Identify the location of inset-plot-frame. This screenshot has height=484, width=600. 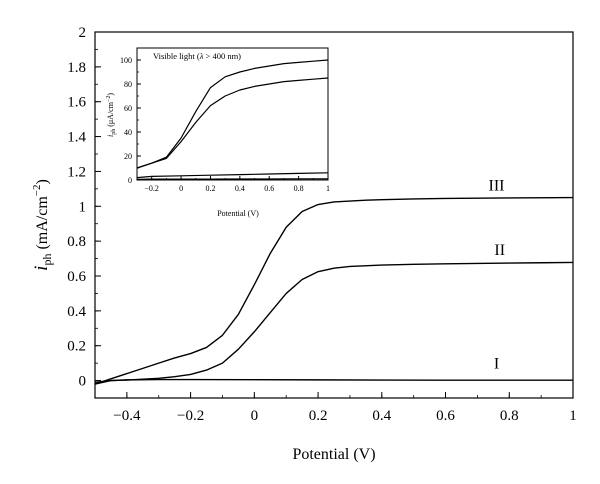
(232, 114).